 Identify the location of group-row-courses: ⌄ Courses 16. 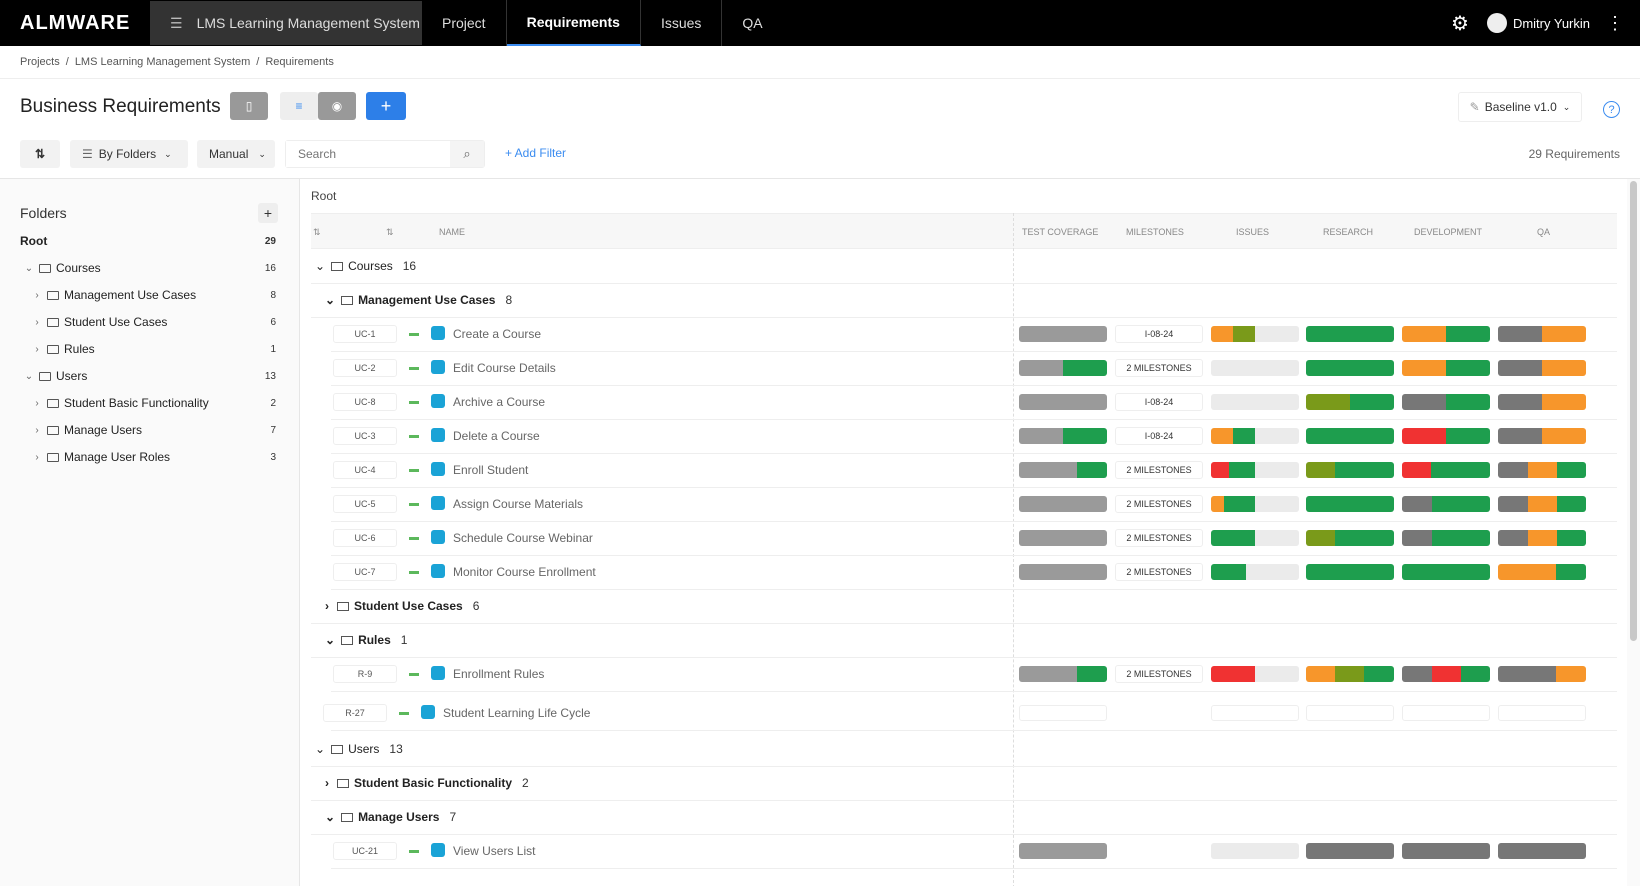
(365, 266).